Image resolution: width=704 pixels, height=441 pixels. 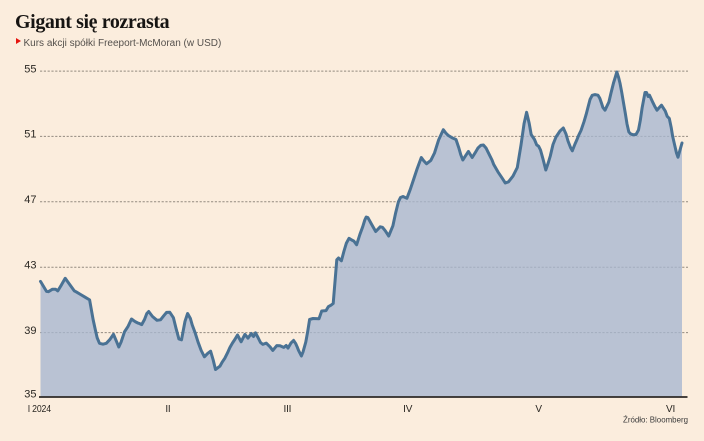 What do you see at coordinates (30, 395) in the screenshot?
I see `svg-text: 35` at bounding box center [30, 395].